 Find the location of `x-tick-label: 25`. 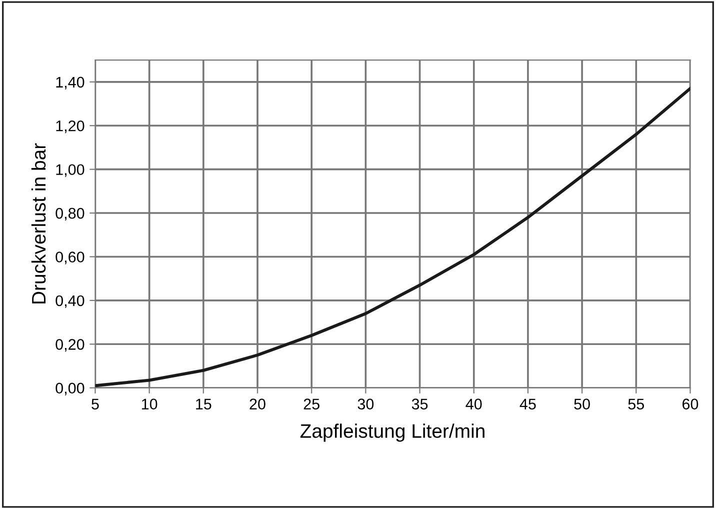

x-tick-label: 25 is located at coordinates (312, 404).